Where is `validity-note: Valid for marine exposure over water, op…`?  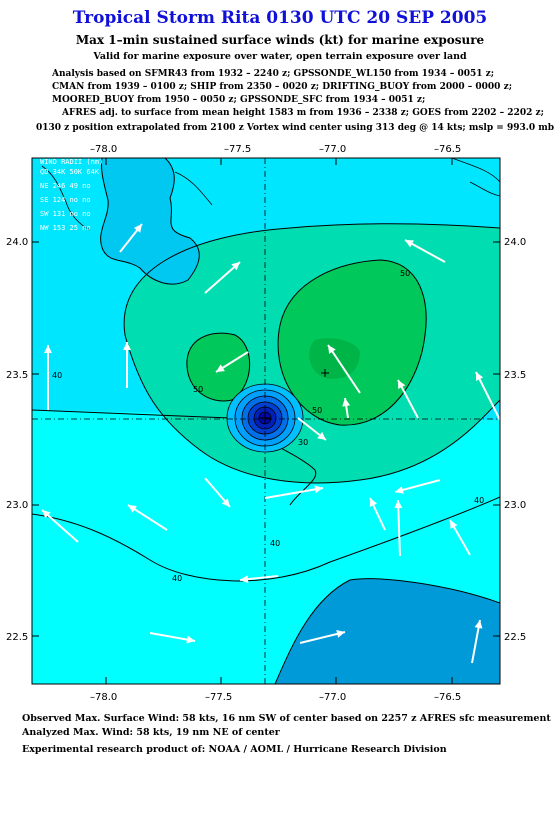 validity-note: Valid for marine exposure over water, op… is located at coordinates (280, 56).